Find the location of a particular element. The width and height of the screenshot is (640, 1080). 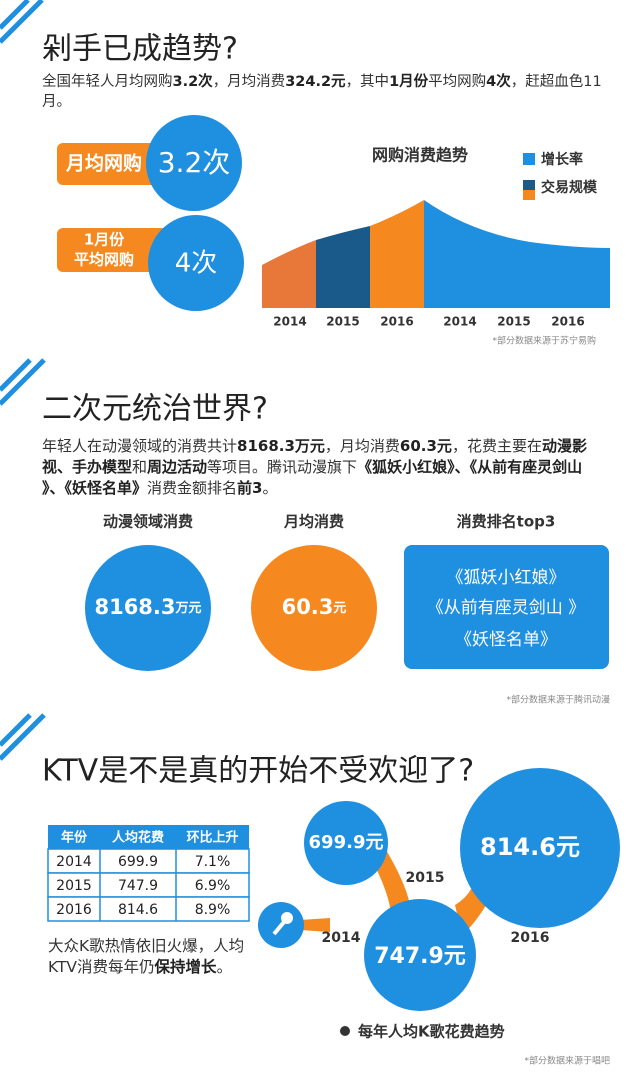

mic-icon is located at coordinates (279, 928).